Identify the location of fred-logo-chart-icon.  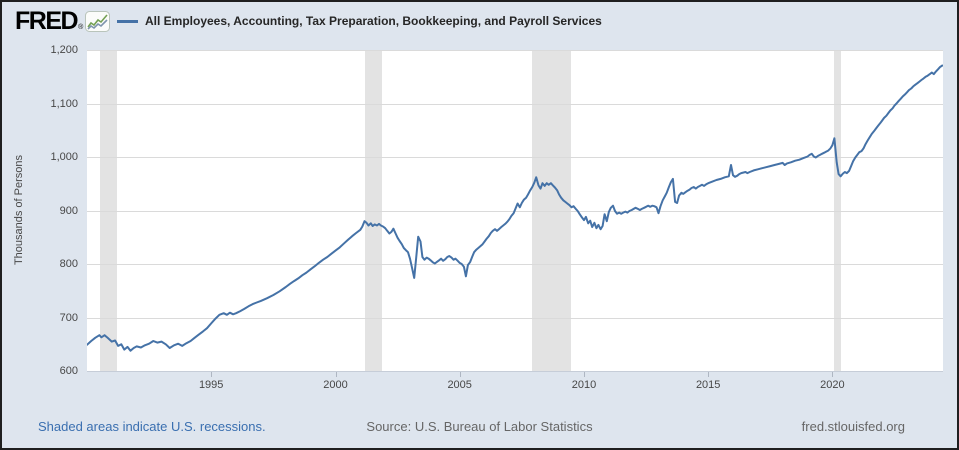
(98, 21).